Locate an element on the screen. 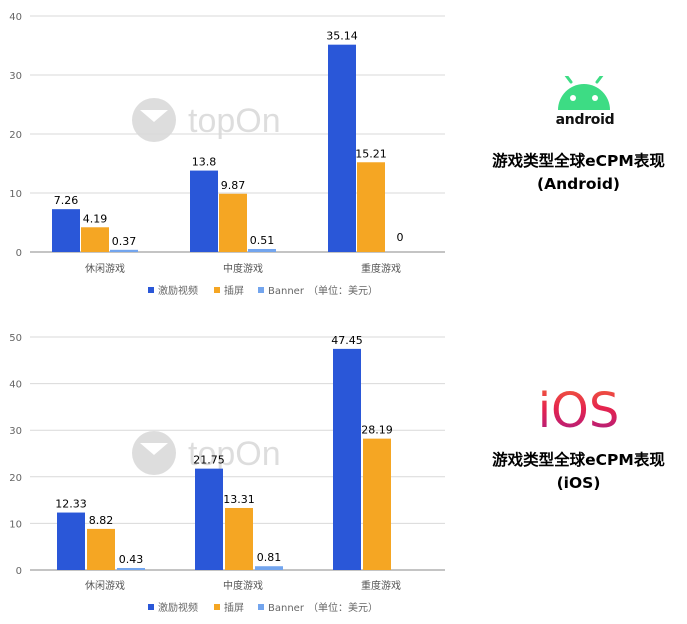  data-label: 47.45 is located at coordinates (347, 340).